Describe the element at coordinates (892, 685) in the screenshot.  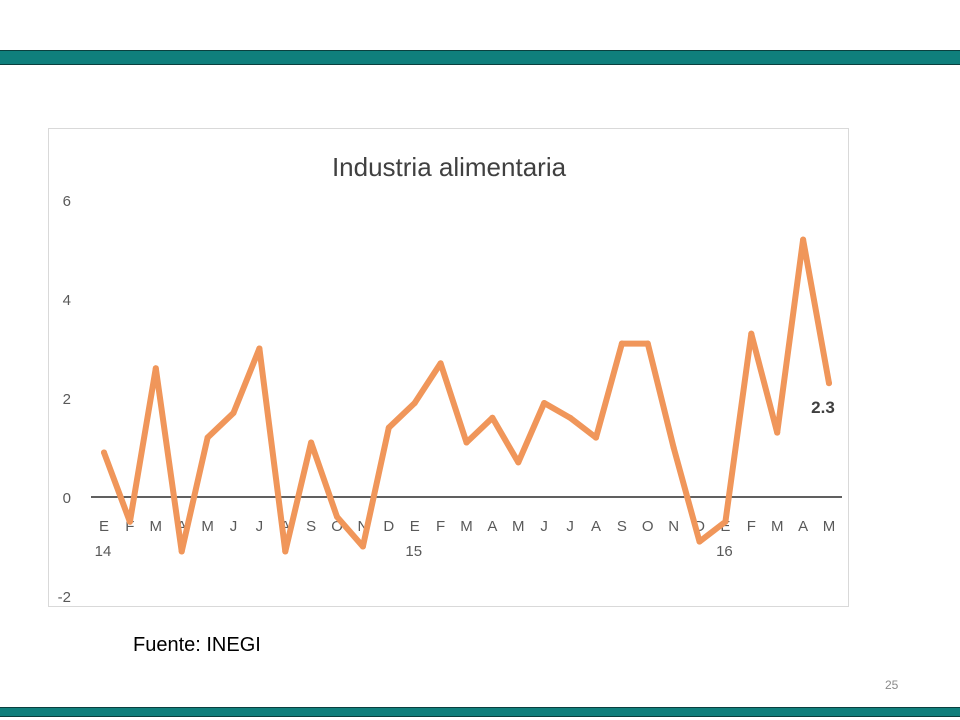
I see `page-number: 25` at that location.